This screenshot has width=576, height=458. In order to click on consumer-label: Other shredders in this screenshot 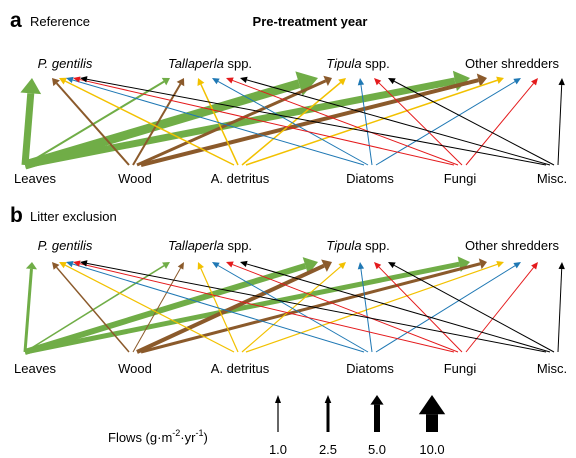, I will do `click(512, 245)`.